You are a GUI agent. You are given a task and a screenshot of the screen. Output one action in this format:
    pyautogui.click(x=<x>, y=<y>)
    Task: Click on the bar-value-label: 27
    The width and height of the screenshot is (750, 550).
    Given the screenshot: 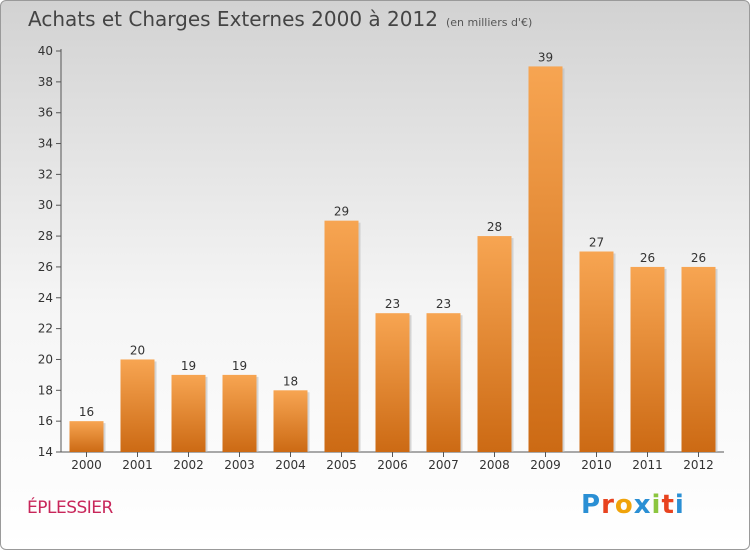 What is the action you would take?
    pyautogui.click(x=596, y=243)
    